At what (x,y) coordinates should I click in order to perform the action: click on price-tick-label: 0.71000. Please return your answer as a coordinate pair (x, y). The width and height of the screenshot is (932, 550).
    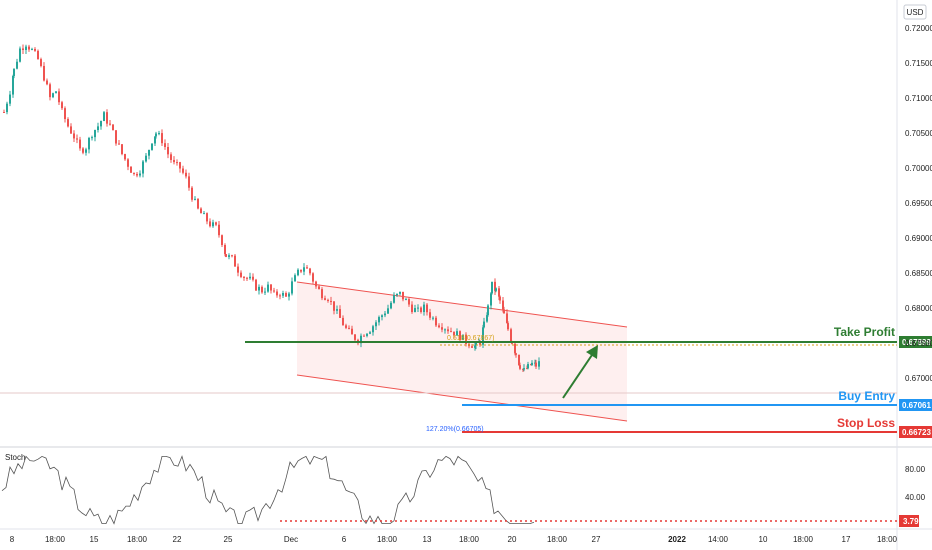
    Looking at the image, I should click on (918, 98).